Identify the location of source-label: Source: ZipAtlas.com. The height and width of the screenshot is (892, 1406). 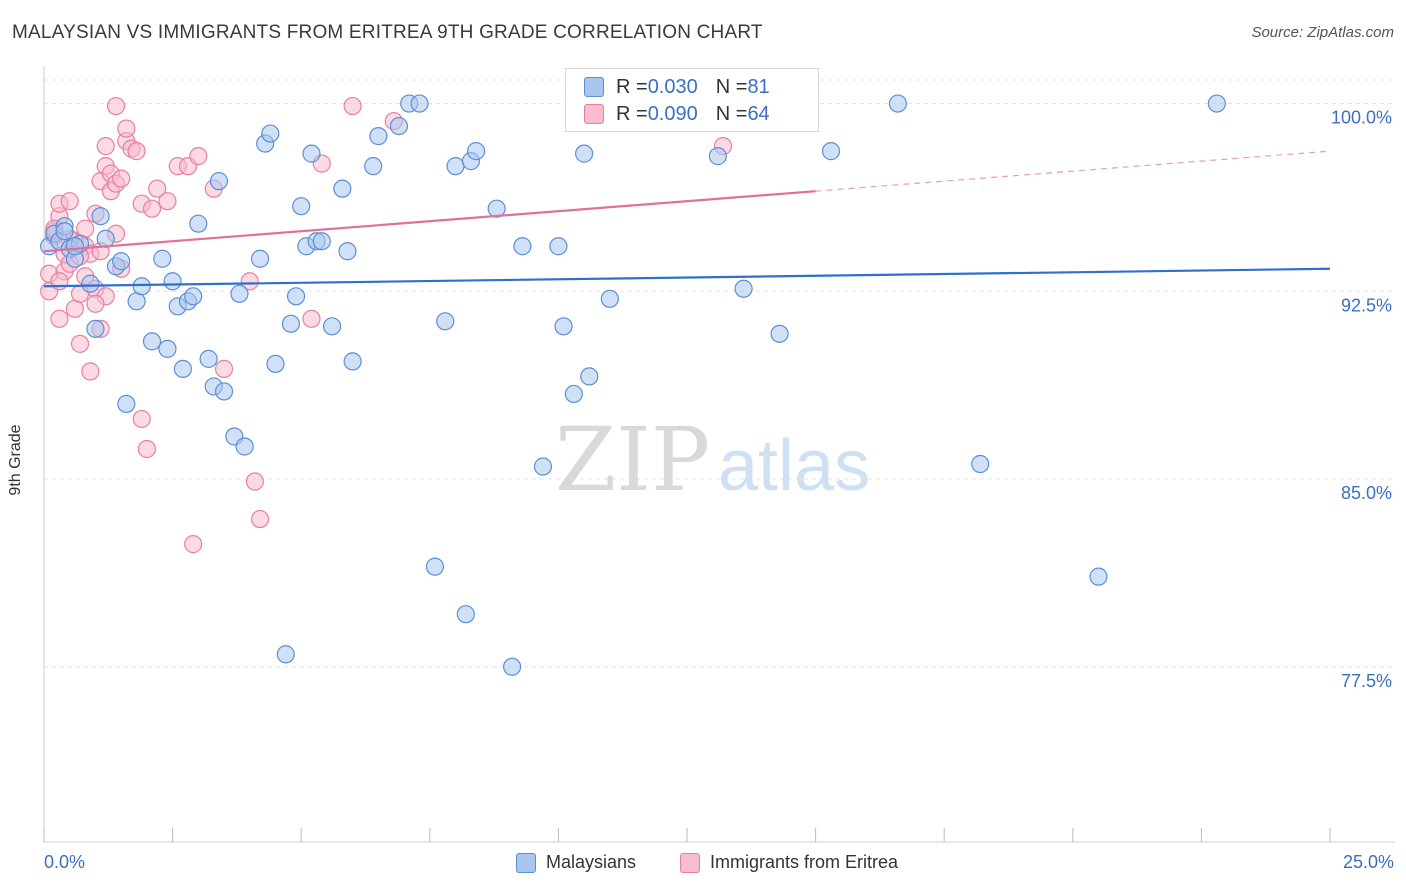
(1322, 32).